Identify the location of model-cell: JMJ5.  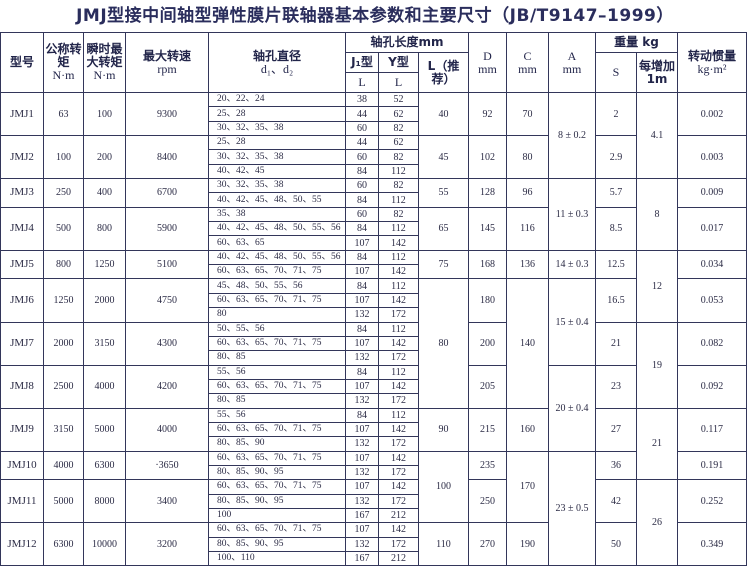
(22, 264).